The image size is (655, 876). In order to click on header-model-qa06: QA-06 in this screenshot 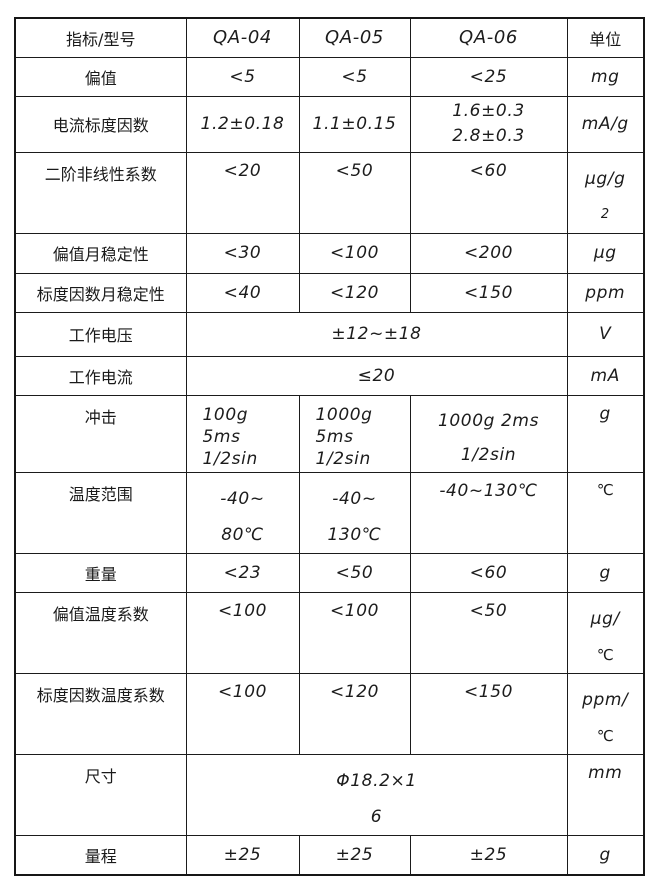, I will do `click(488, 37)`.